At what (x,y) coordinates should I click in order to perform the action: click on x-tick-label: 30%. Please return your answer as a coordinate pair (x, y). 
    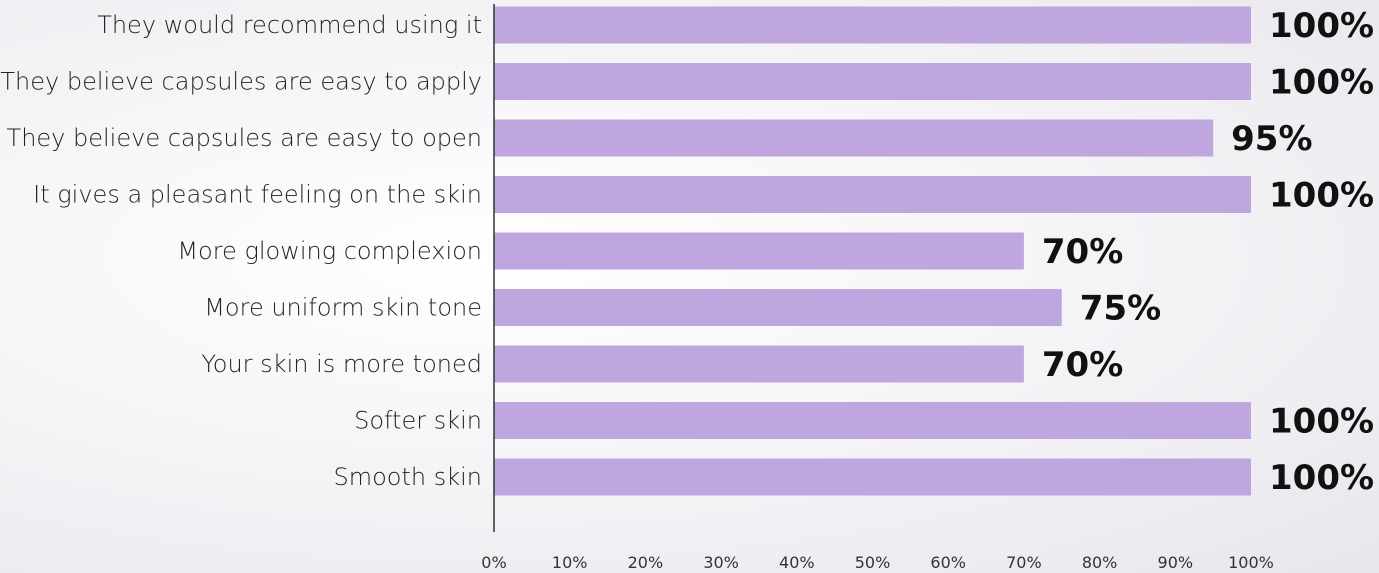
    Looking at the image, I should click on (721, 562).